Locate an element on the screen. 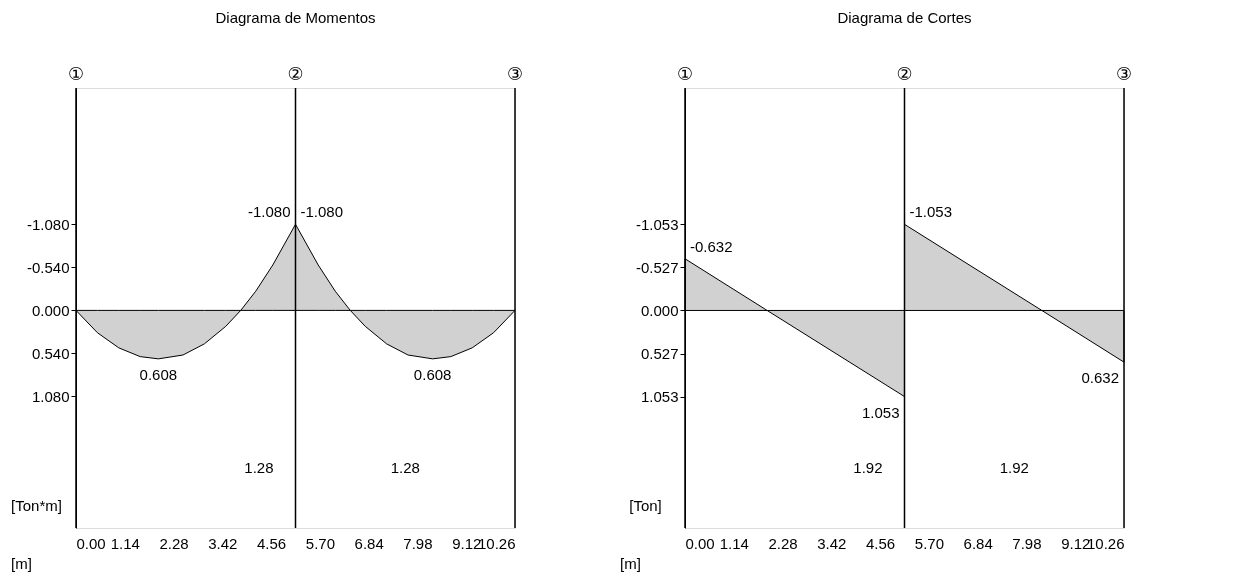 The width and height of the screenshot is (1237, 573). y-tick-label: 1.080 is located at coordinates (50, 396).